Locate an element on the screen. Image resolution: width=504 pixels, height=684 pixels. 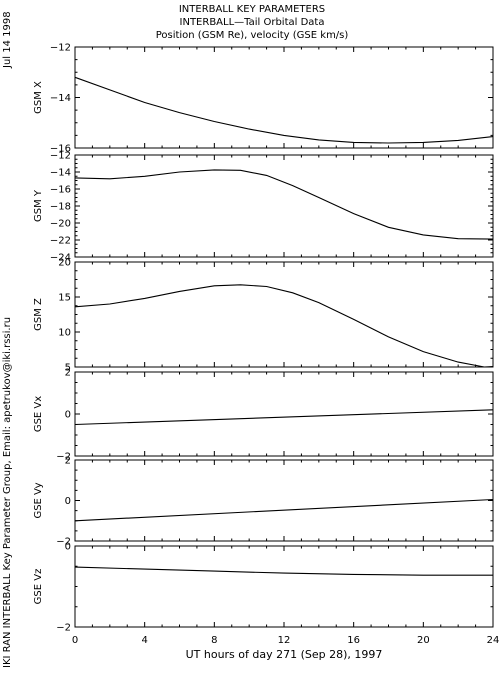
y-tick-label: −24 is located at coordinates (60, 258).